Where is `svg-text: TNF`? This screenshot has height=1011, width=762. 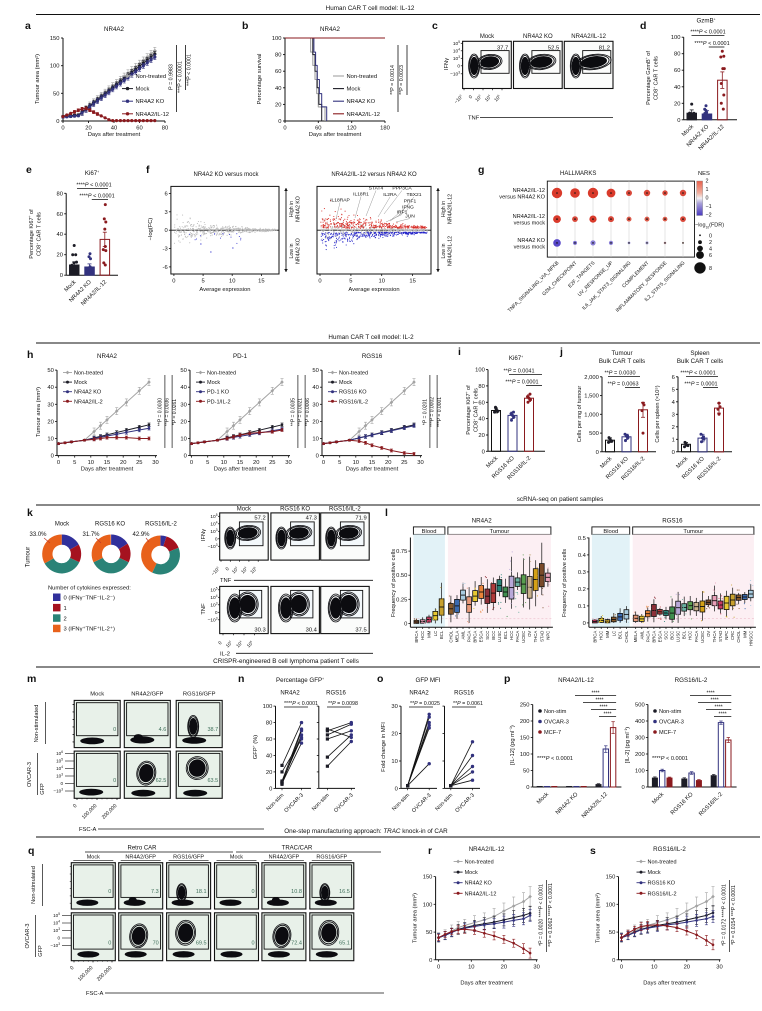 svg-text: TNF is located at coordinates (474, 119).